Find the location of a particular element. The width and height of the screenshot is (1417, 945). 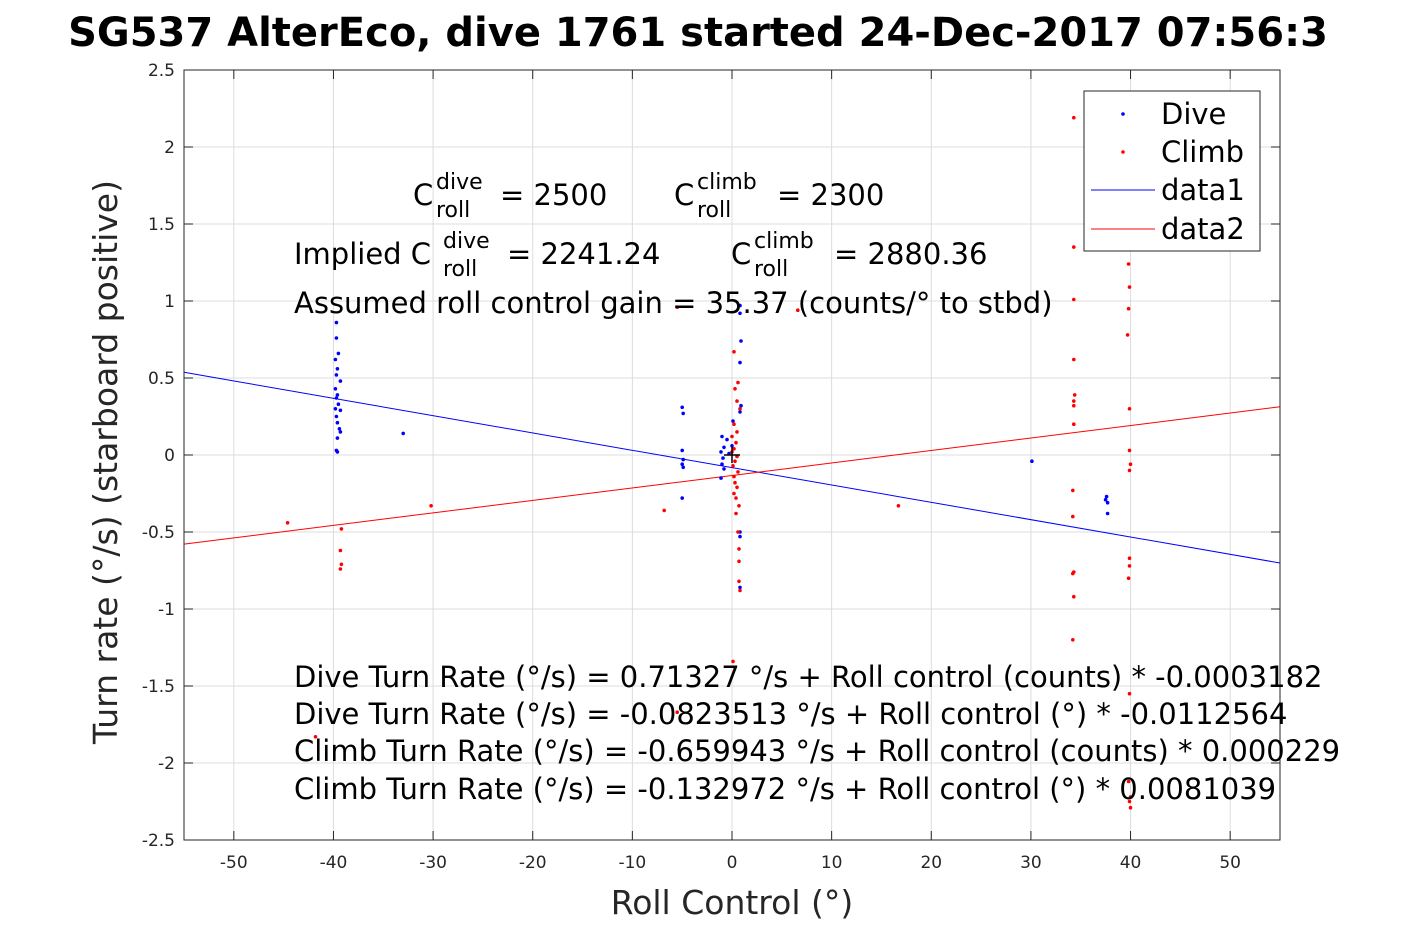

legend-dive-marker is located at coordinates (1123, 114).